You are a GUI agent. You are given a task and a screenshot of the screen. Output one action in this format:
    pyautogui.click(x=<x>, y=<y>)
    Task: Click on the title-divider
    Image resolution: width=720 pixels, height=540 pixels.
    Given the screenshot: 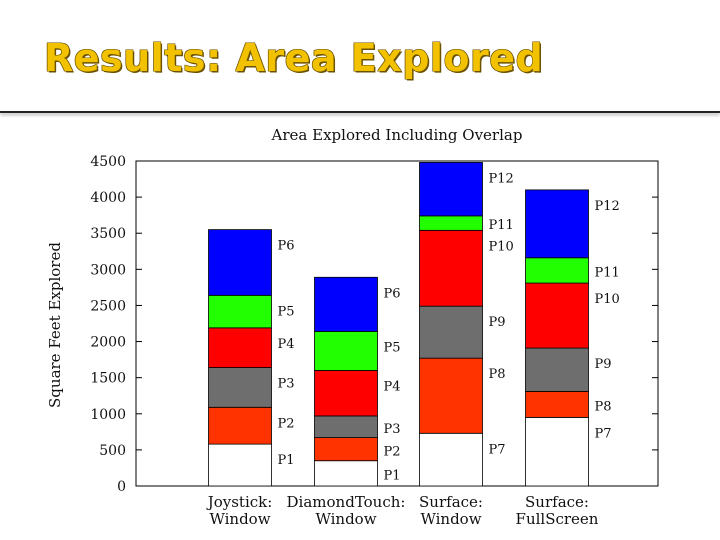 What is the action you would take?
    pyautogui.click(x=360, y=112)
    